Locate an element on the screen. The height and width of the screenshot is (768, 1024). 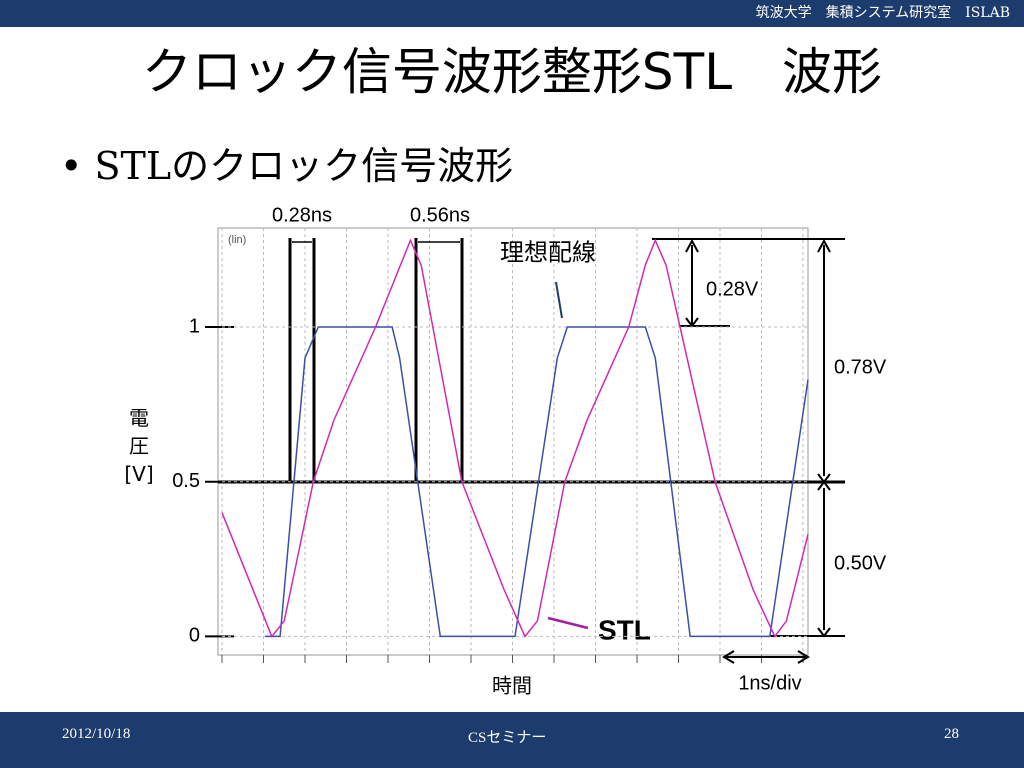
bullet-text: STLのクロック信号波形 is located at coordinates (304, 166).